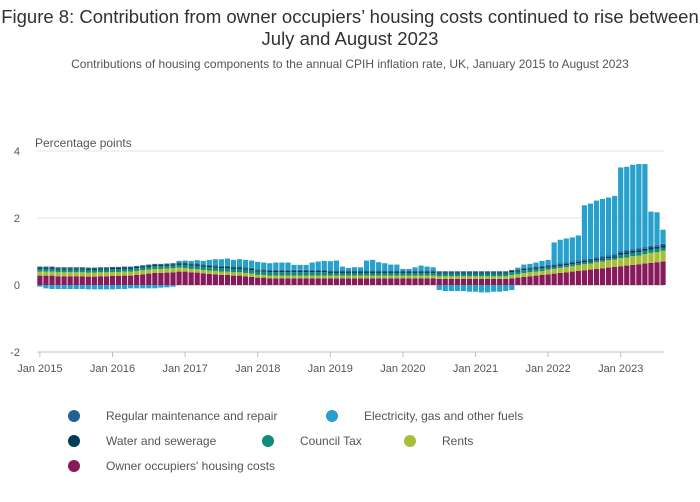  I want to click on legend-item-water: Water and sewerage, so click(142, 441).